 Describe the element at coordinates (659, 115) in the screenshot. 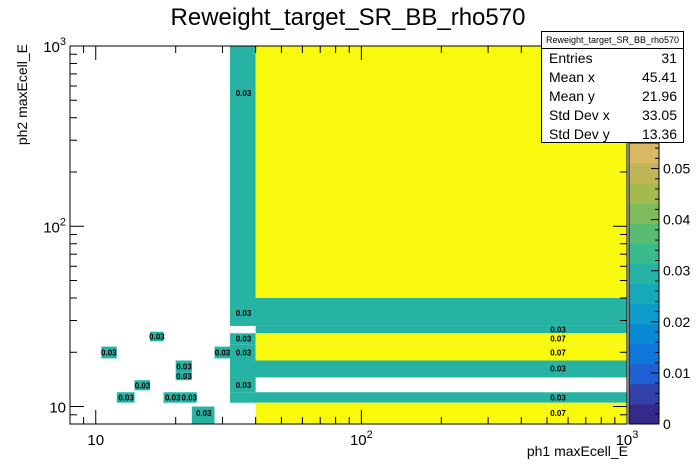

I see `stats-value: 33.05` at that location.